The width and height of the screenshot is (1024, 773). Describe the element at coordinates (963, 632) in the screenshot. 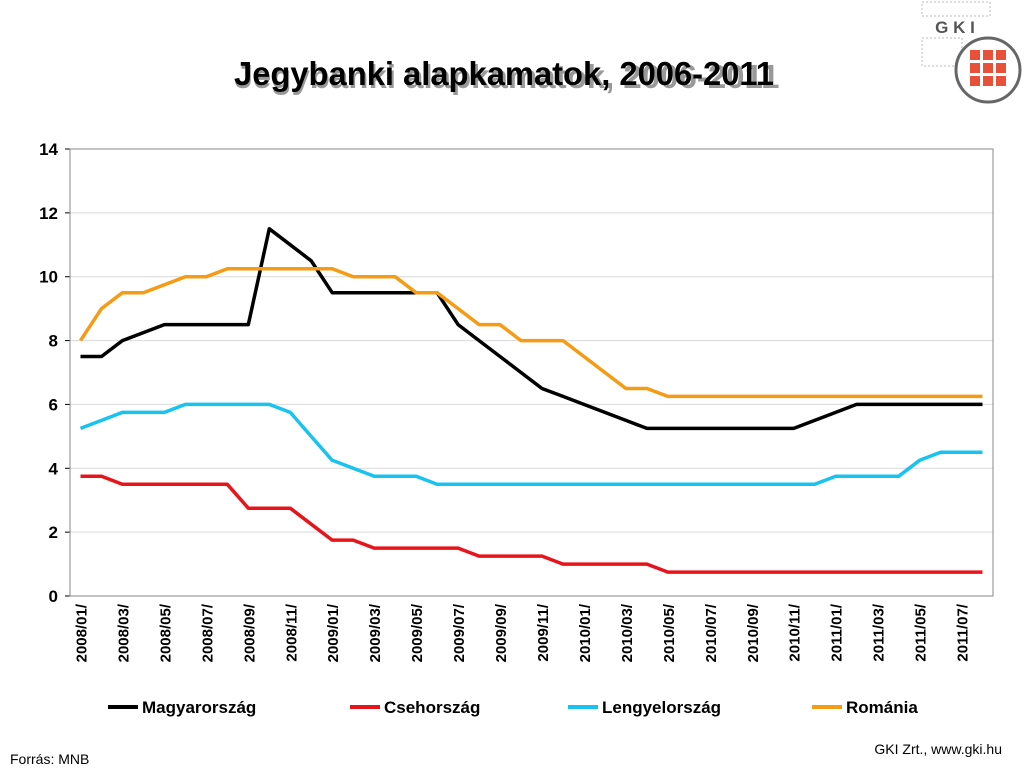

I see `x-tick-label: 2011/07/` at that location.